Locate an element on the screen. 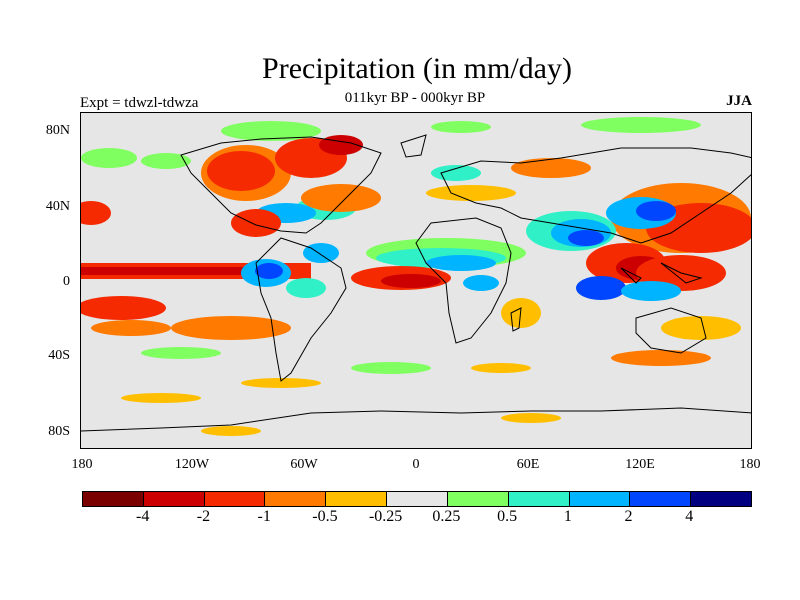 The image size is (800, 600). colorbar-label: -4 is located at coordinates (143, 516).